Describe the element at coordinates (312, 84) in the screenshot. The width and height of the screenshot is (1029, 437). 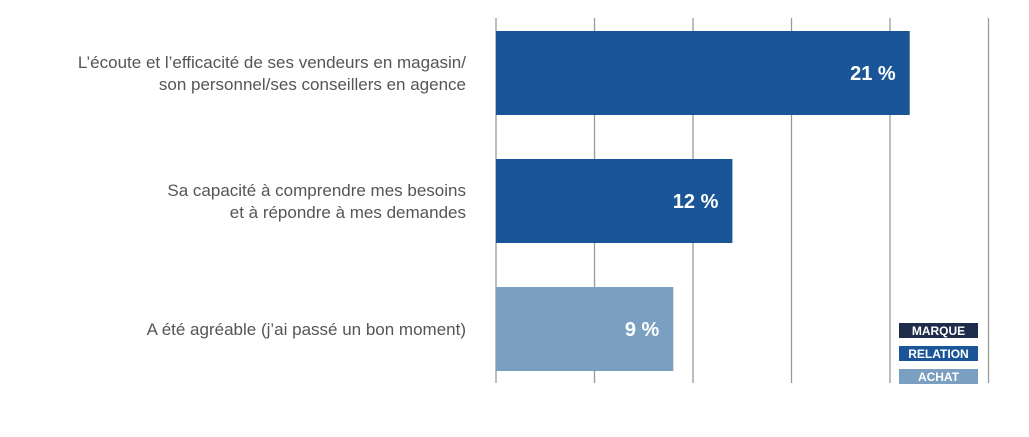
I see `category-label-0-line-1: son personnel/ses conseillers en agence` at that location.